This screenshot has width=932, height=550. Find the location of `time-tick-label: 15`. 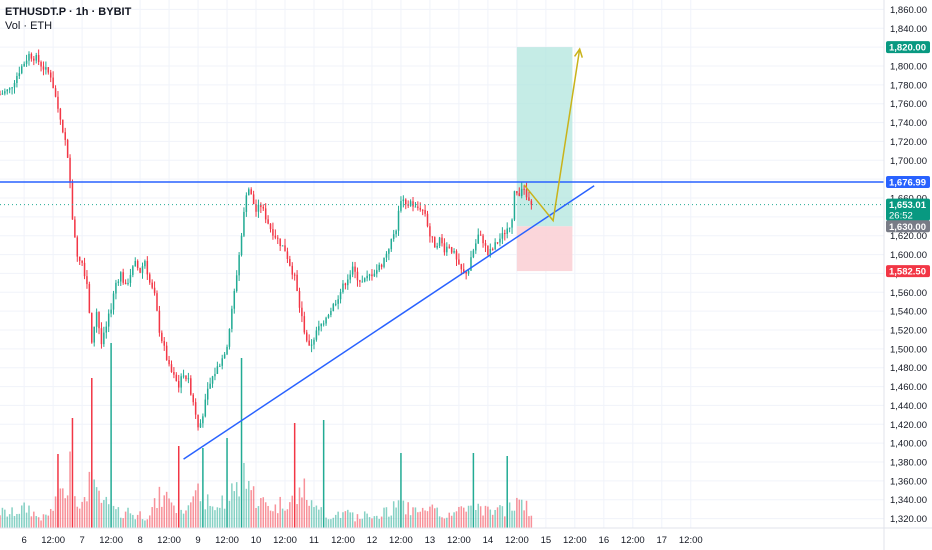

time-tick-label: 15 is located at coordinates (546, 540).